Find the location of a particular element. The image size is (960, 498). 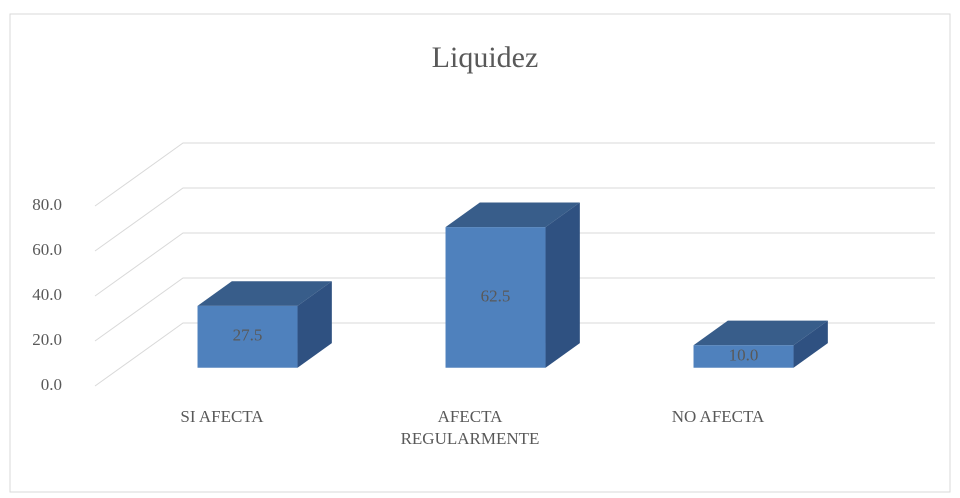

chart-title: Liquidez is located at coordinates (485, 57).